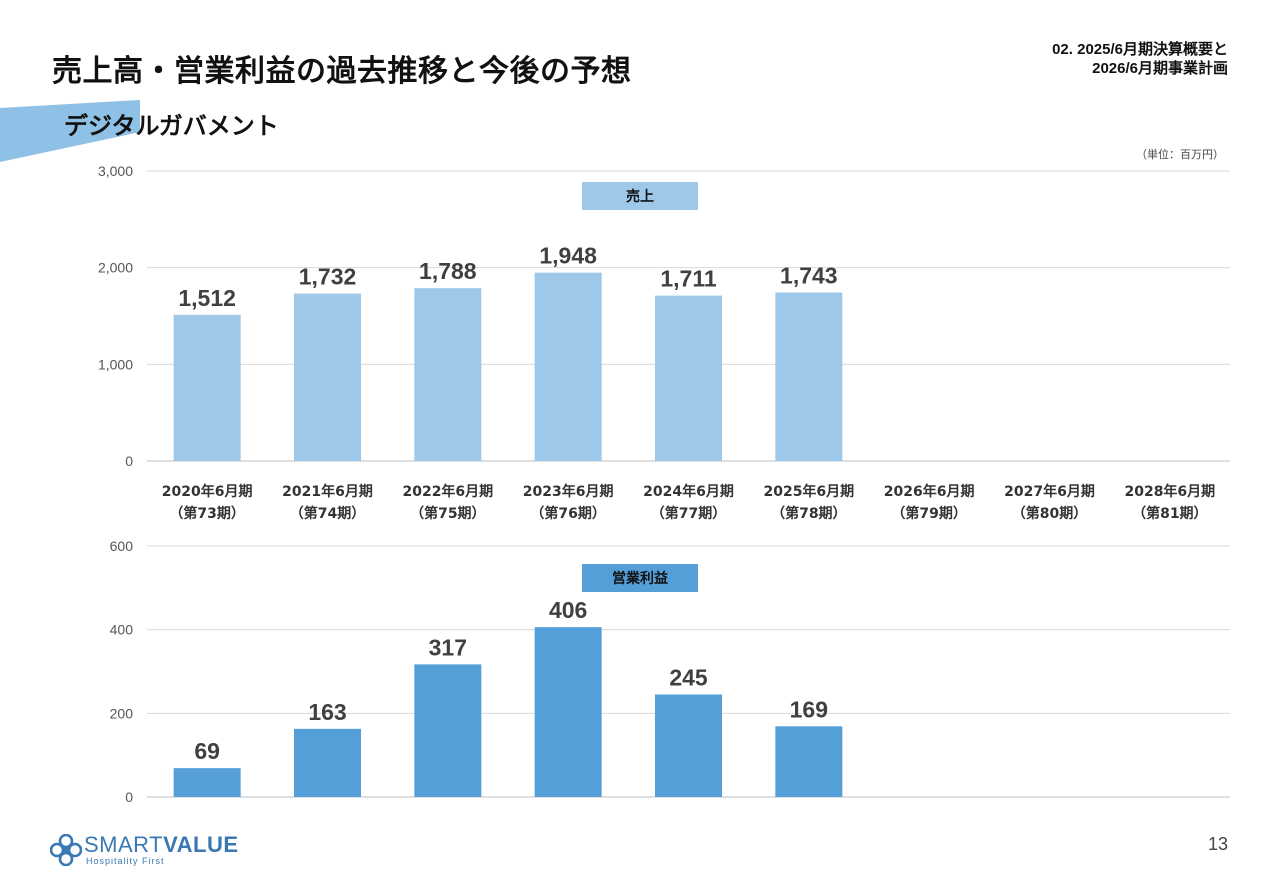 The width and height of the screenshot is (1280, 886). What do you see at coordinates (688, 491) in the screenshot?
I see `x-tick-label: 2024年6月期` at bounding box center [688, 491].